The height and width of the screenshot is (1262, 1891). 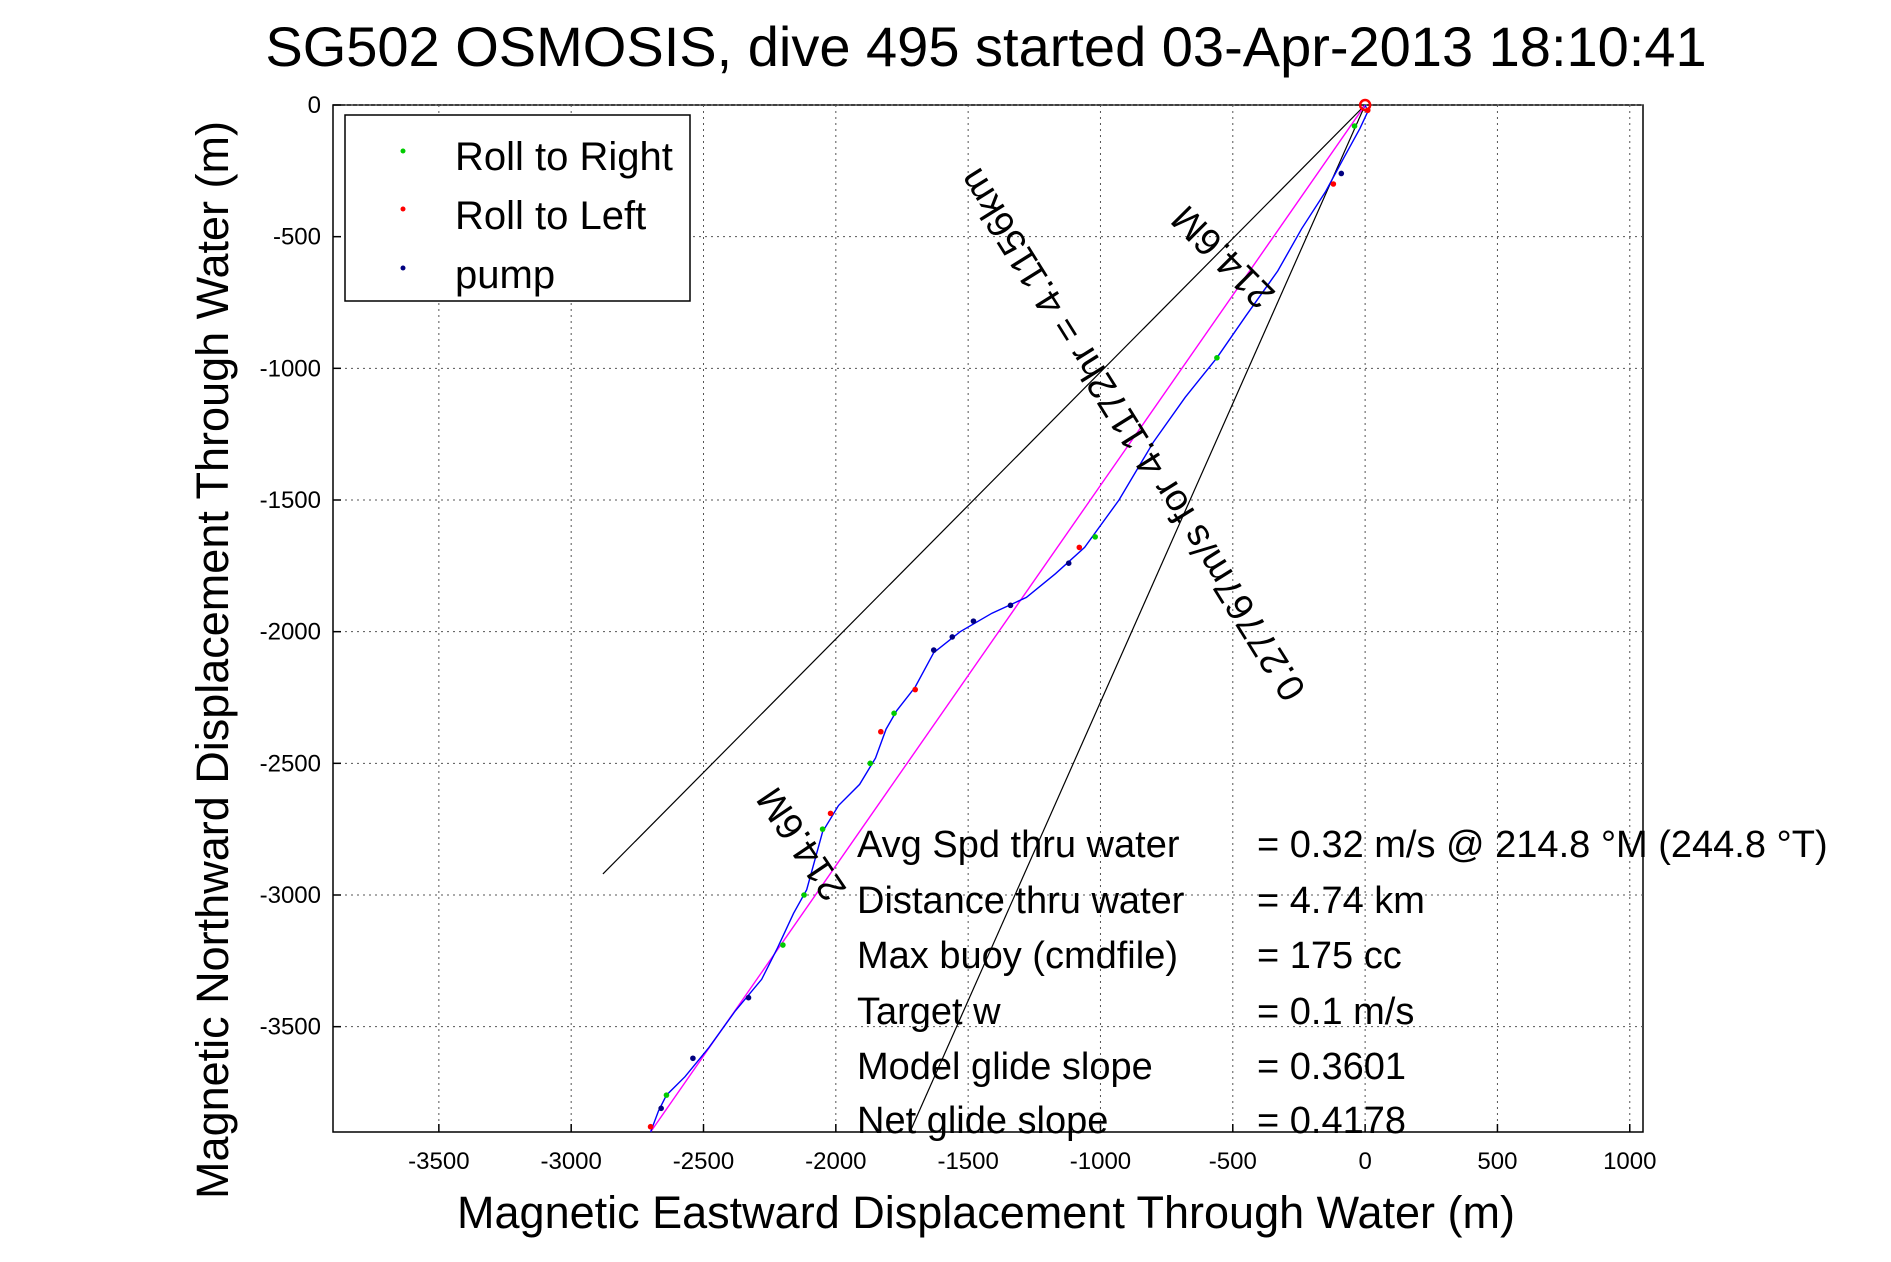 I want to click on legend-marker-roll-right, so click(x=403, y=151).